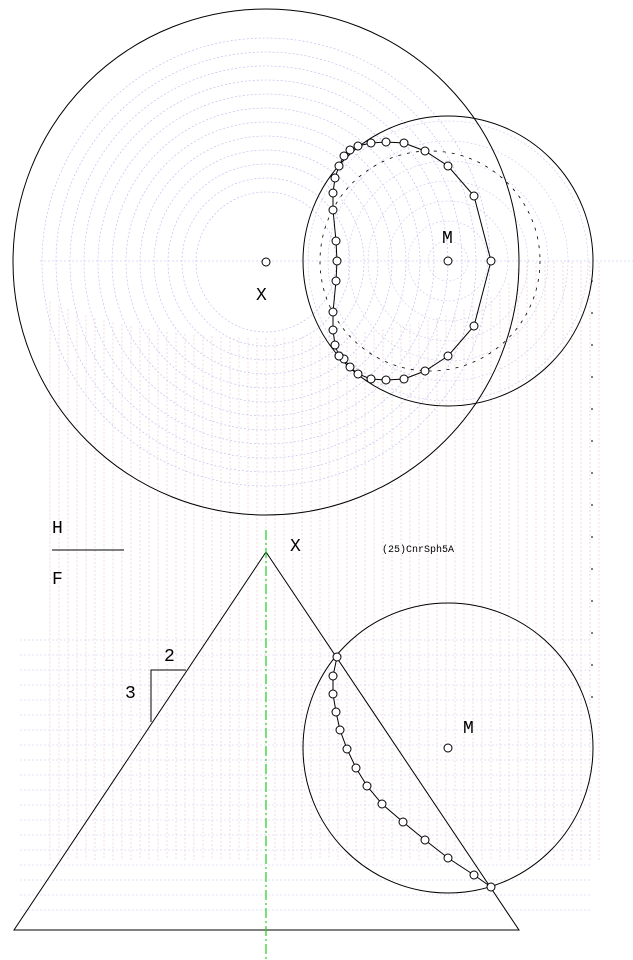 This screenshot has height=960, width=633. I want to click on center-m, so click(448, 261).